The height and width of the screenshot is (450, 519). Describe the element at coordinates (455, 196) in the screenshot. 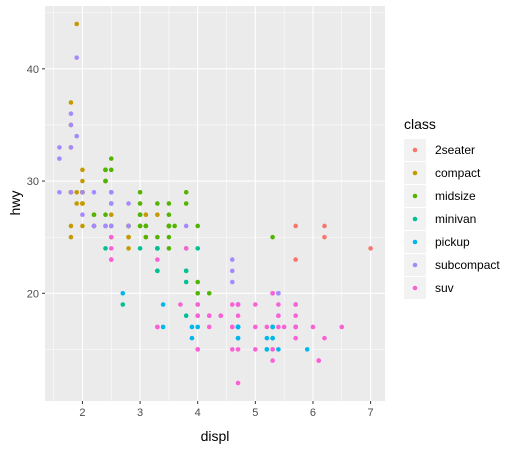

I see `legend-label-midsize: midsize` at that location.